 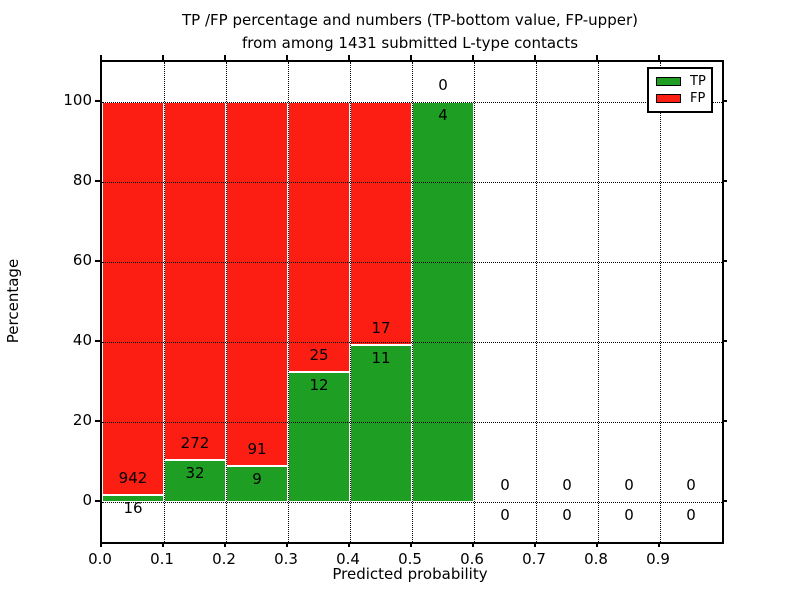 What do you see at coordinates (410, 559) in the screenshot?
I see `x-tick-label: 0.5` at bounding box center [410, 559].